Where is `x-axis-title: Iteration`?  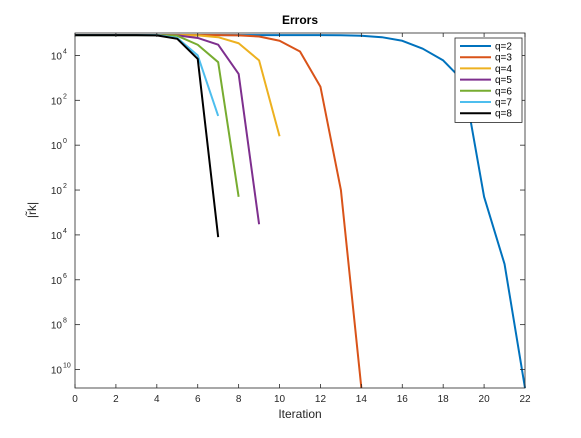 x-axis-title: Iteration is located at coordinates (299, 414).